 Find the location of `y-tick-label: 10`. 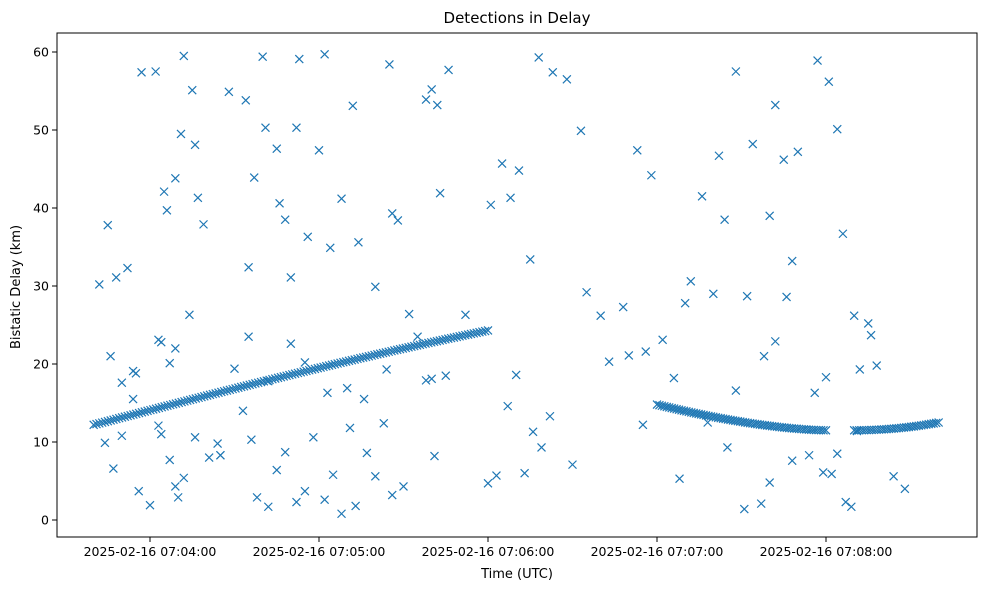

y-tick-label: 10 is located at coordinates (41, 442).